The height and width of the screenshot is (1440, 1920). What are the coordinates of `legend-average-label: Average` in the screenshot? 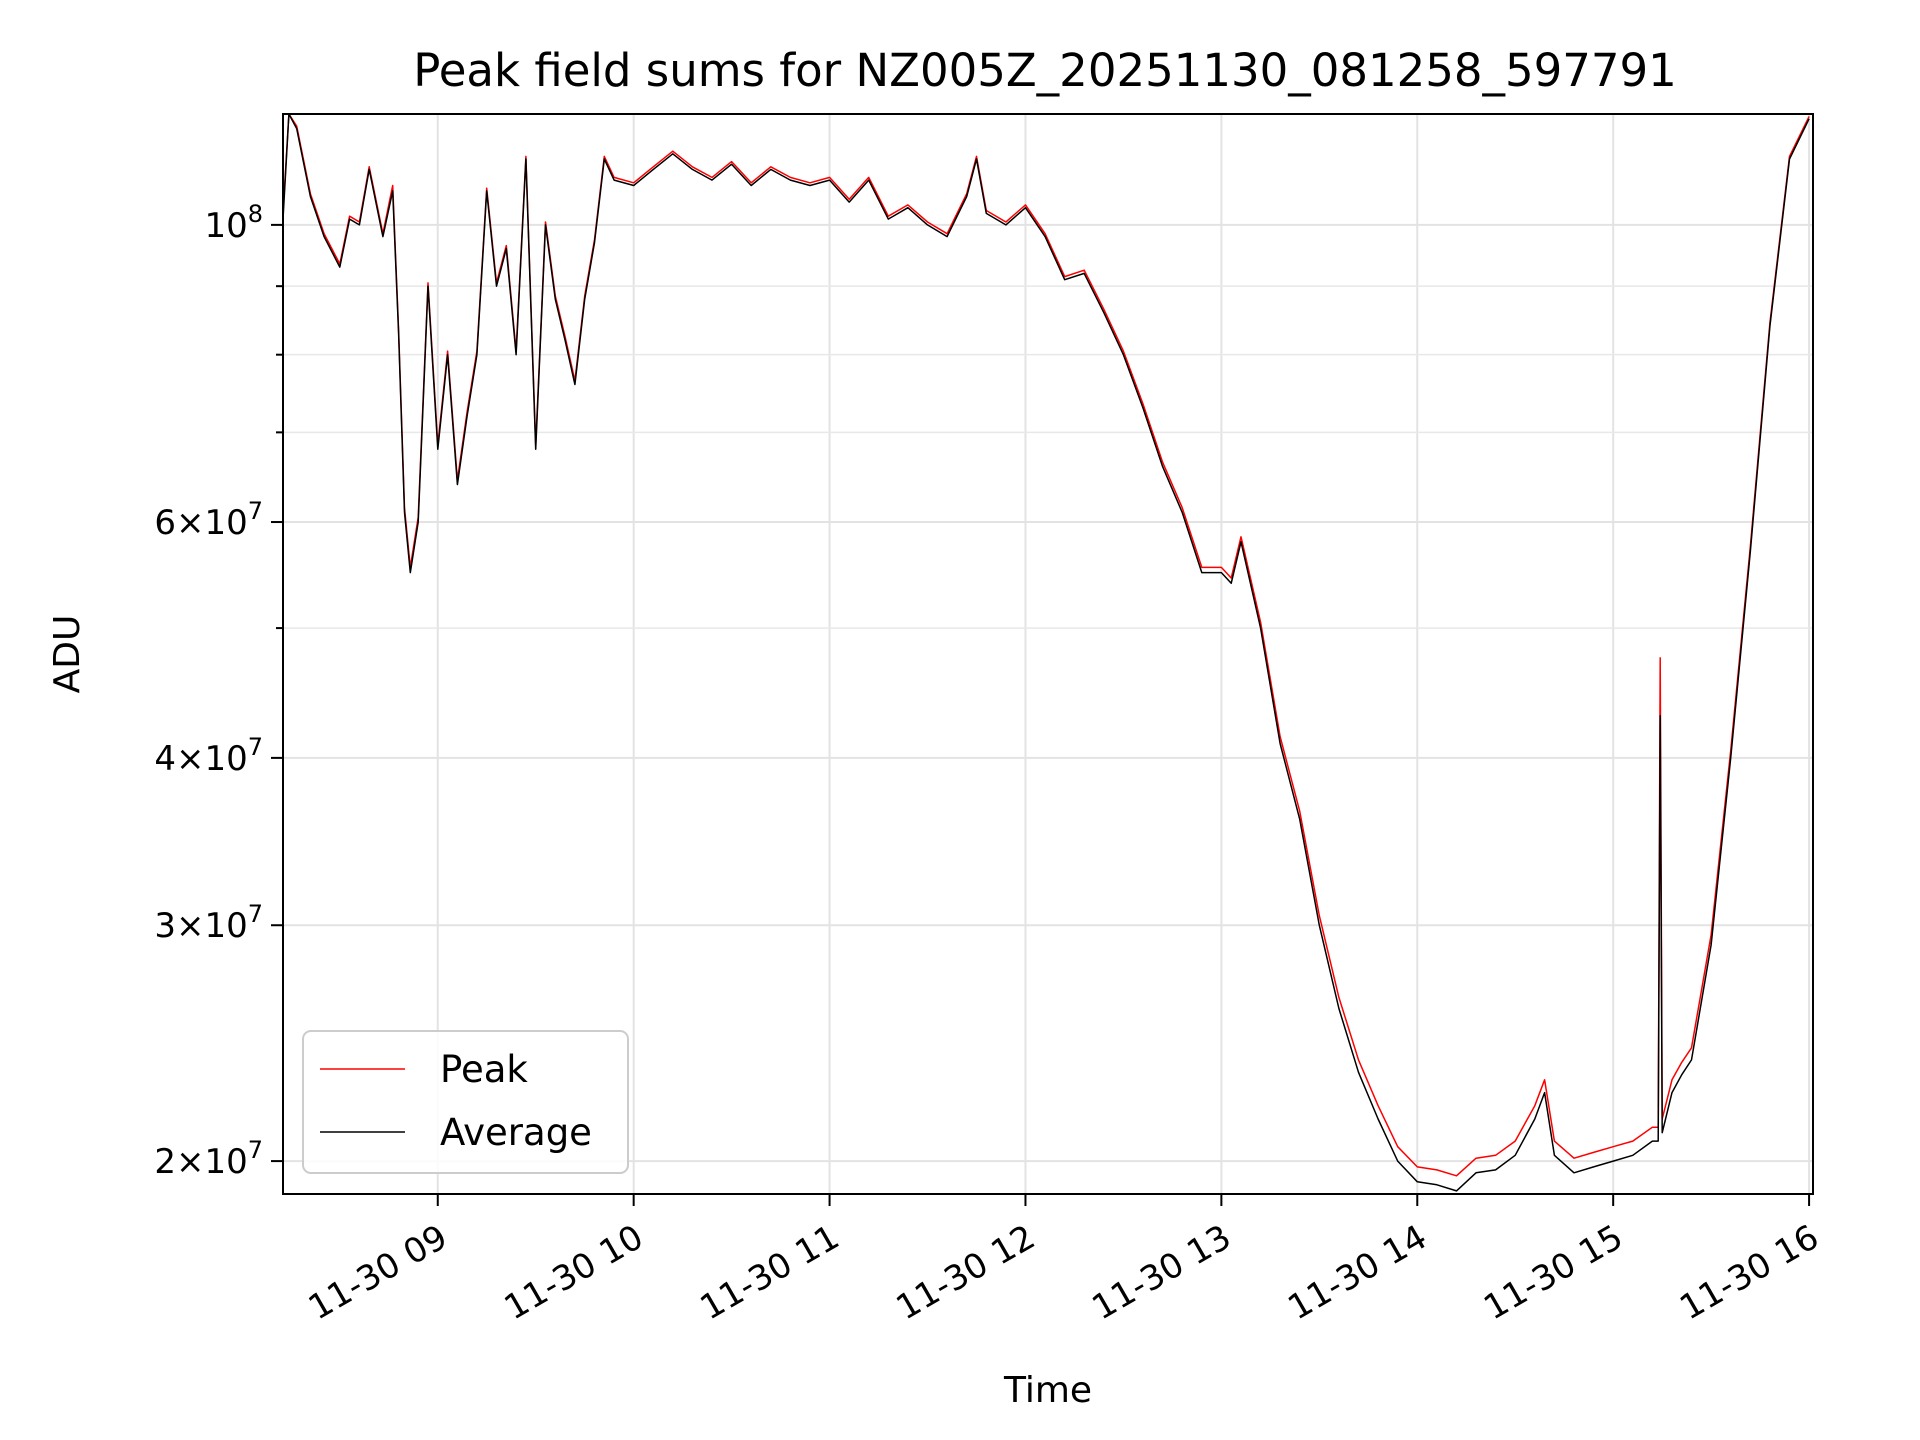 It's located at (516, 1132).